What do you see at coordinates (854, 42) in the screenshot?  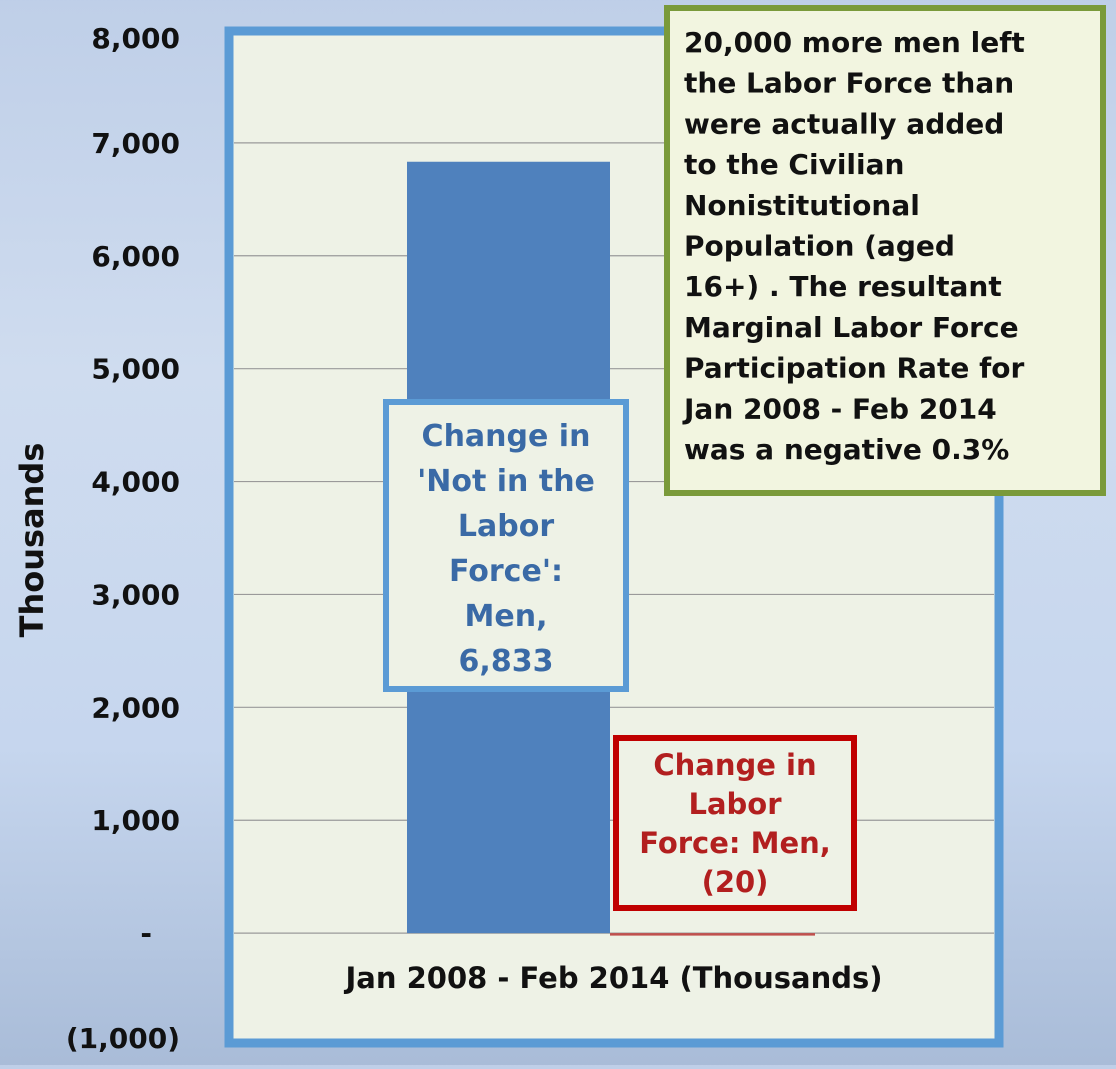 I see `annotation-line: 20,000 more men left` at bounding box center [854, 42].